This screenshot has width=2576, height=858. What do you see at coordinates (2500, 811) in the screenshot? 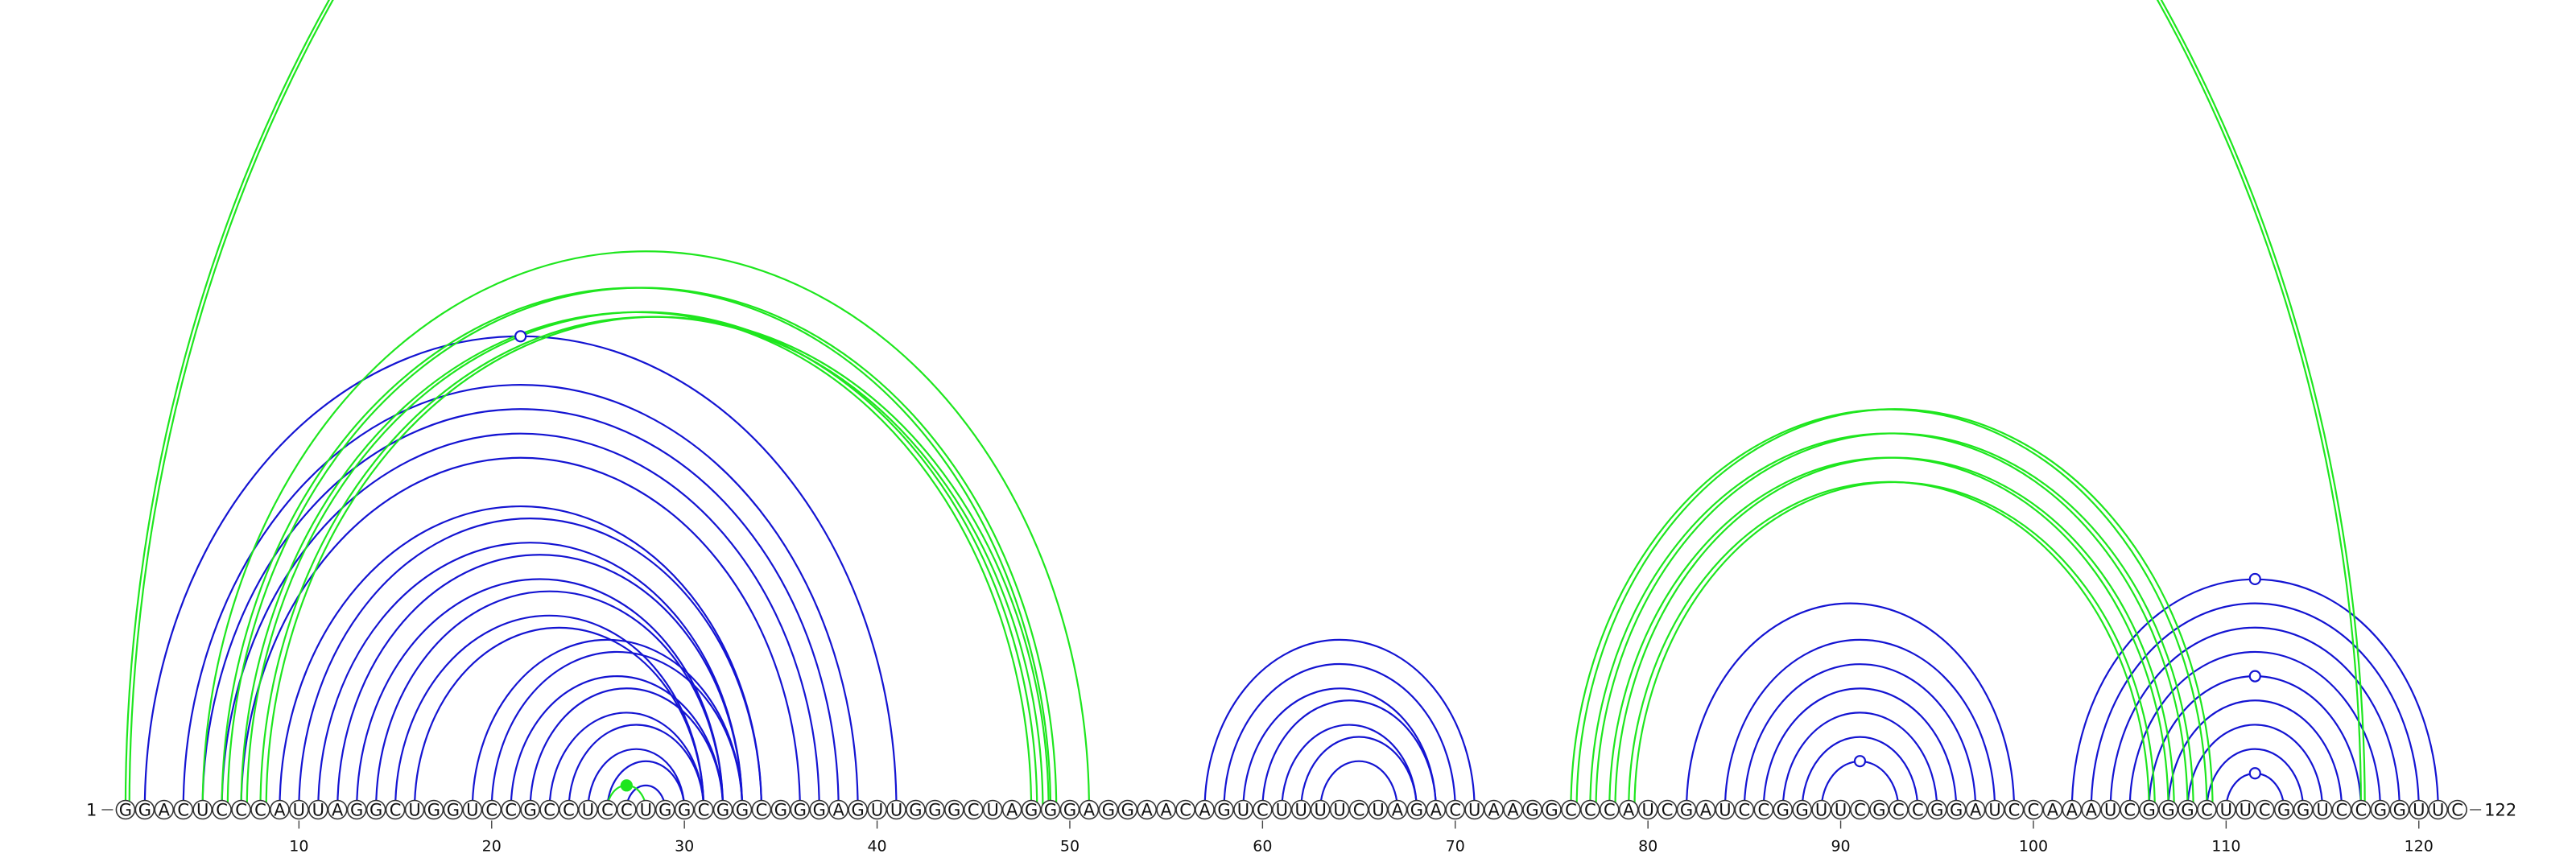
I see `sequence-end-label: 122` at bounding box center [2500, 811].